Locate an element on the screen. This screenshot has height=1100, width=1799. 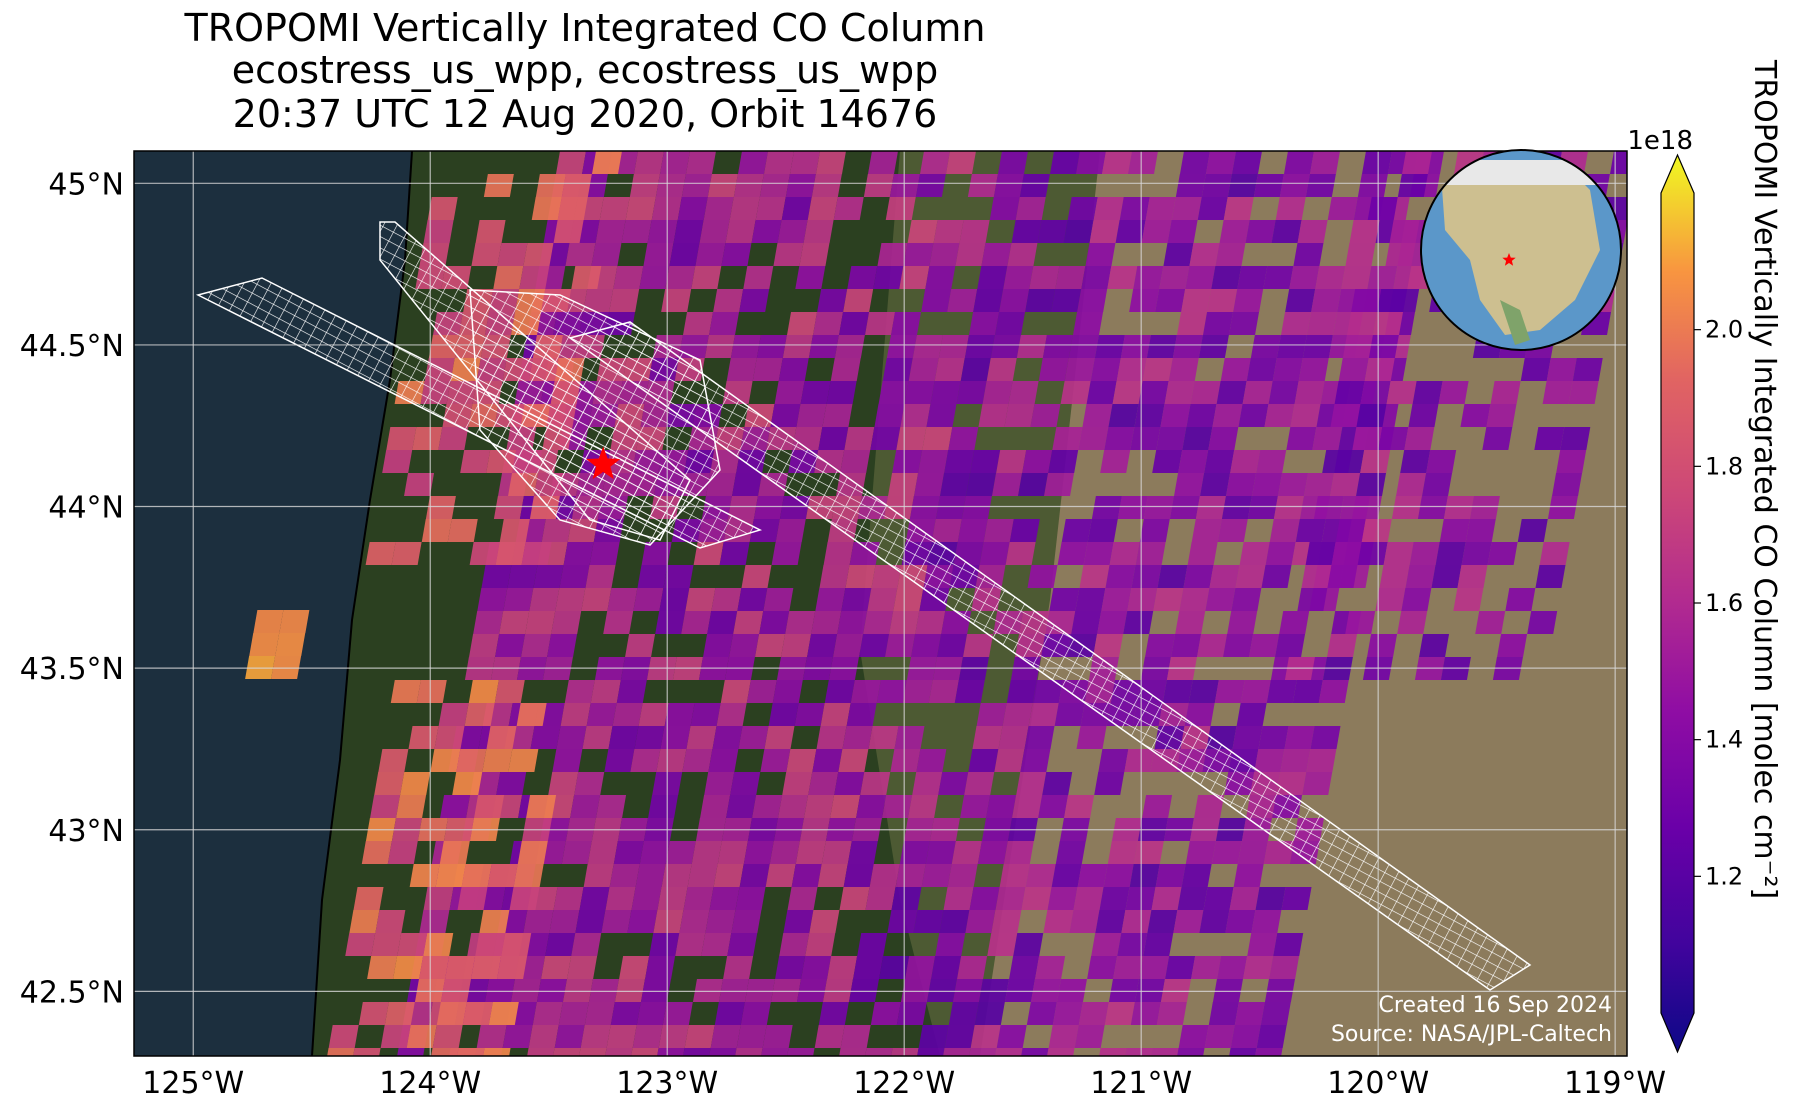
globe-land-central-america is located at coordinates (1515, 322).